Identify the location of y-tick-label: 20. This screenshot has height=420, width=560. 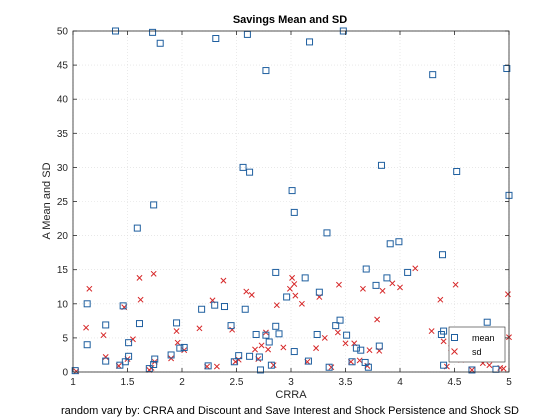
(63, 236).